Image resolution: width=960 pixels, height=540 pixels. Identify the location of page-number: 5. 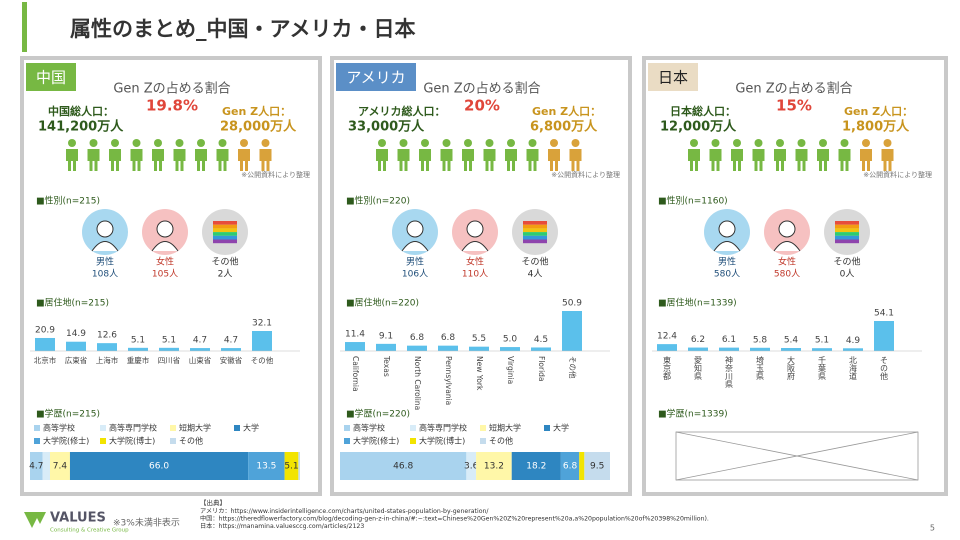
(932, 528).